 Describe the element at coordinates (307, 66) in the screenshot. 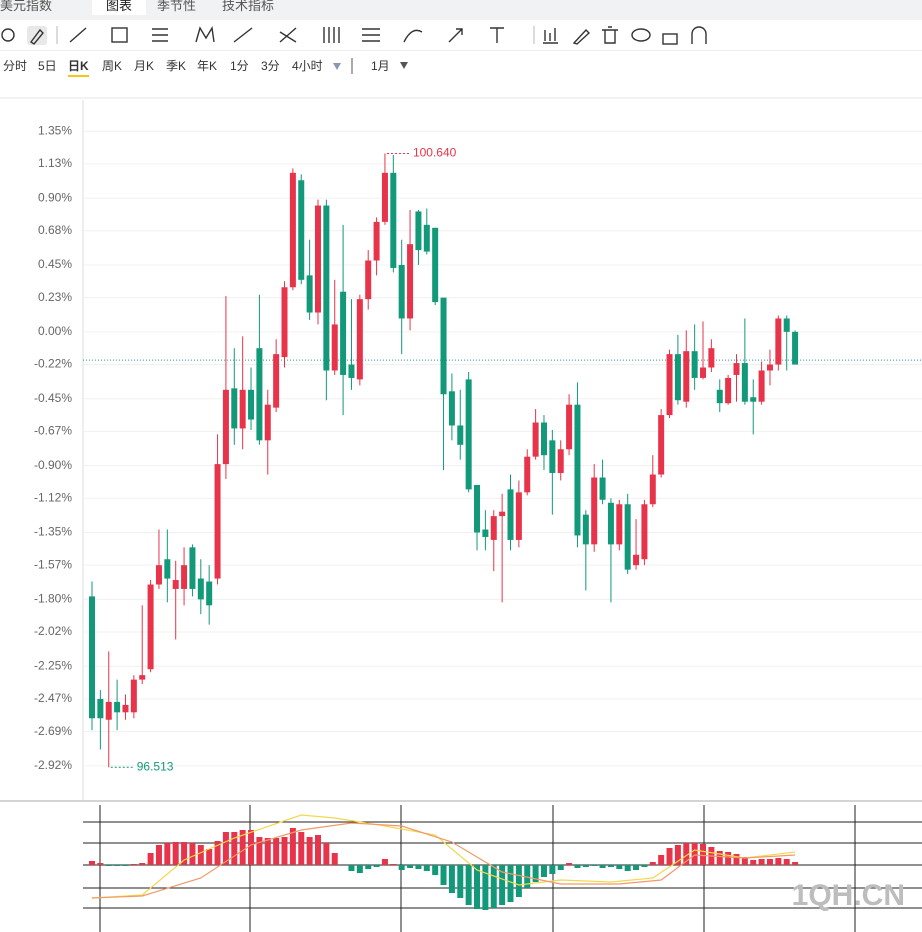

I see `period-button: 4小时` at that location.